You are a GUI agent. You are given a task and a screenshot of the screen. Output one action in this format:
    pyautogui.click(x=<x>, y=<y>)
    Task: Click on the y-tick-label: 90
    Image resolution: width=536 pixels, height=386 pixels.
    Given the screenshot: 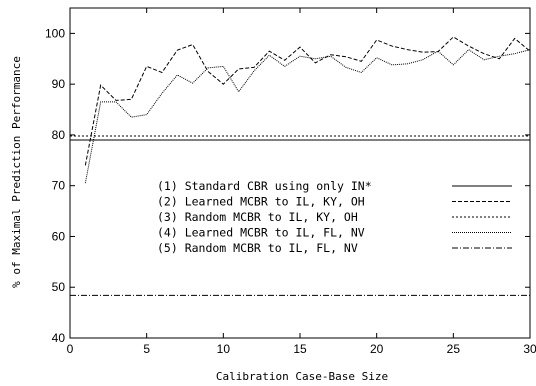 What is the action you would take?
    pyautogui.click(x=59, y=84)
    